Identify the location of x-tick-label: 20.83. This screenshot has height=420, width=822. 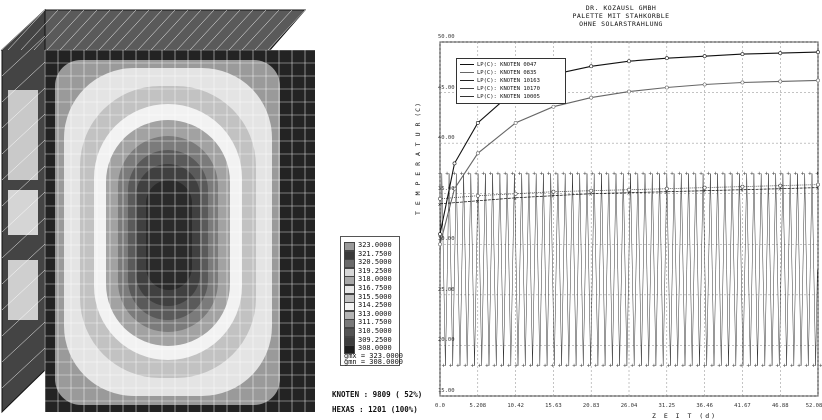
(591, 406).